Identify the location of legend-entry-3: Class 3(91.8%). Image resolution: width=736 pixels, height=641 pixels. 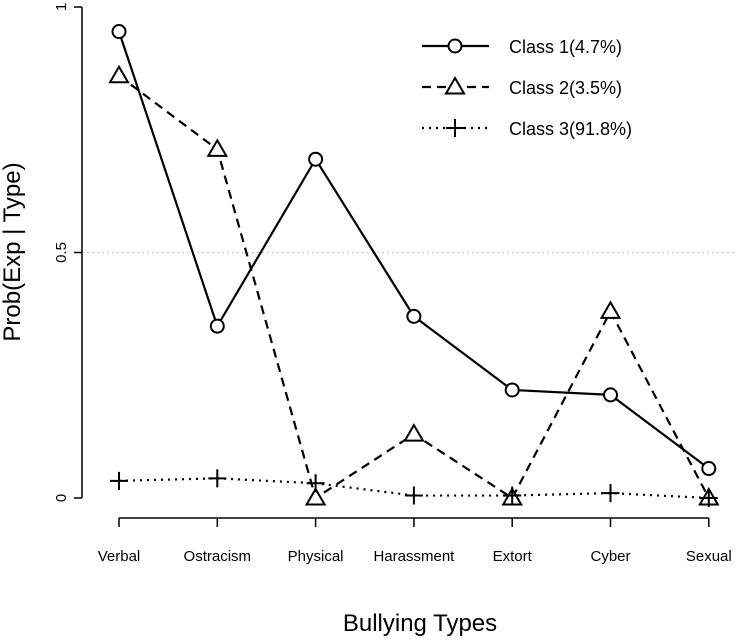
(527, 129).